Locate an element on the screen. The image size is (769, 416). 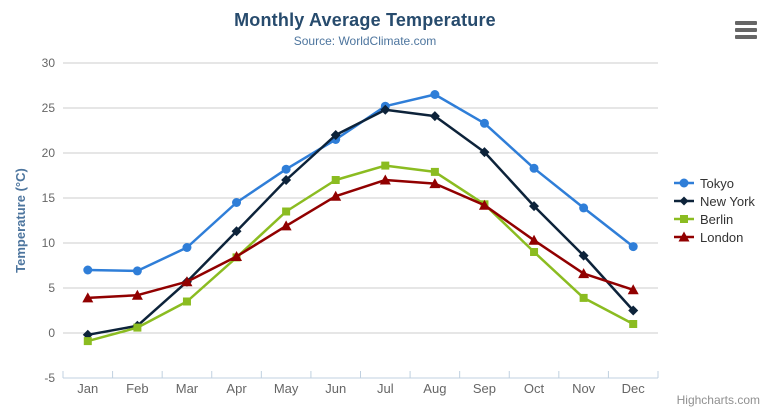
chart-title: Monthly Average Temperature is located at coordinates (365, 20).